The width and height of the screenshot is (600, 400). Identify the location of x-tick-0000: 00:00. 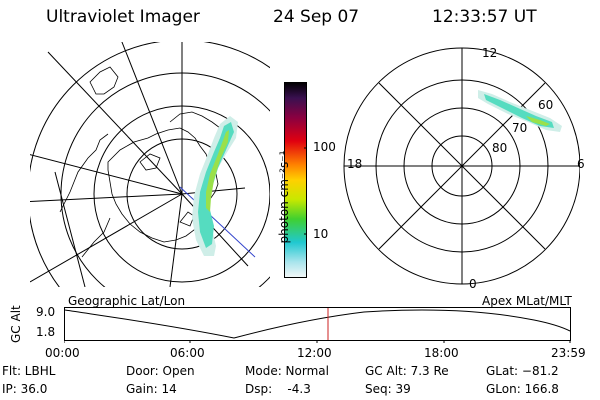
(62, 353).